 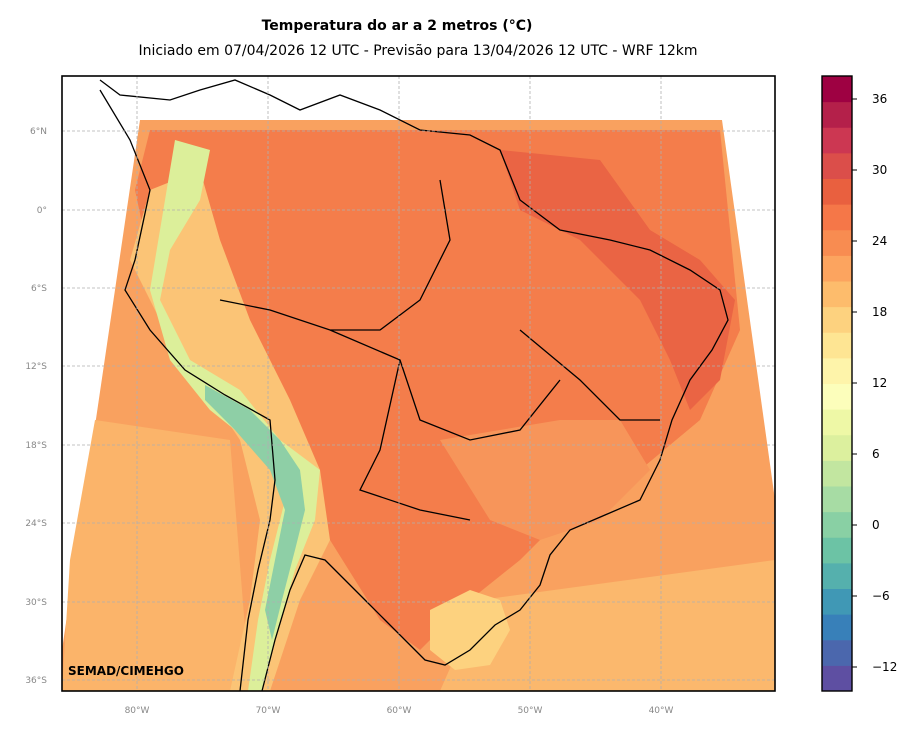 I want to click on credit-label: SEMAD/CIMEHGO, so click(x=126, y=671).